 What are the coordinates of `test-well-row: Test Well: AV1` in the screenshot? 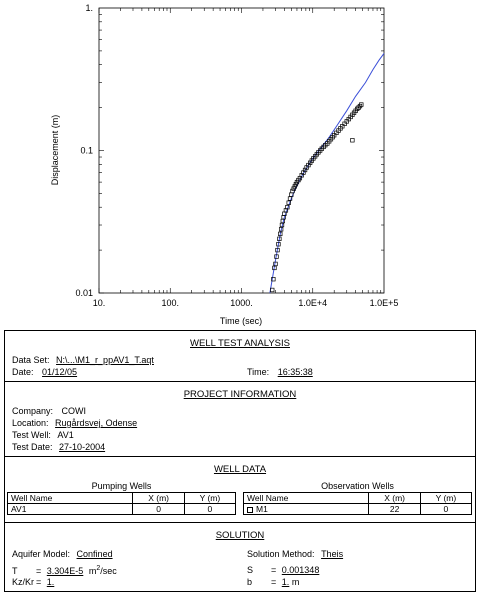 It's located at (43, 435).